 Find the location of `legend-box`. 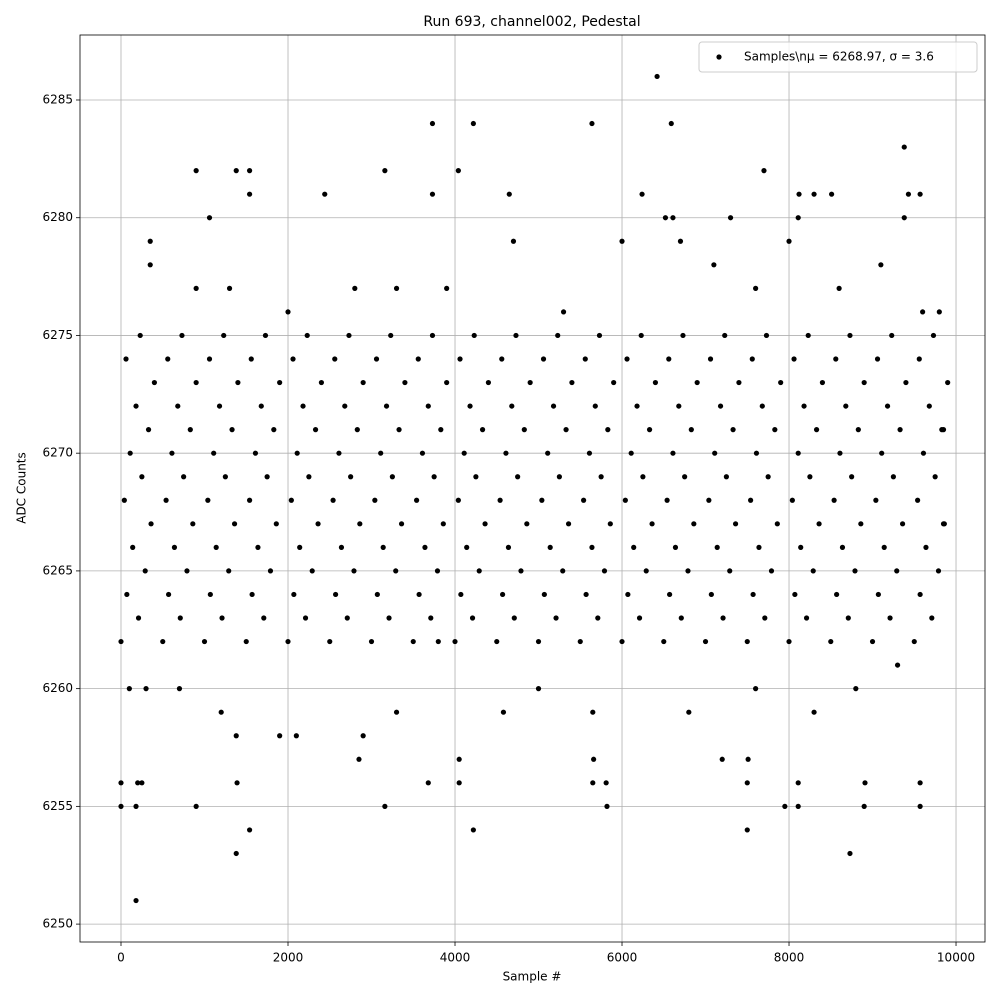

legend-box is located at coordinates (838, 57).